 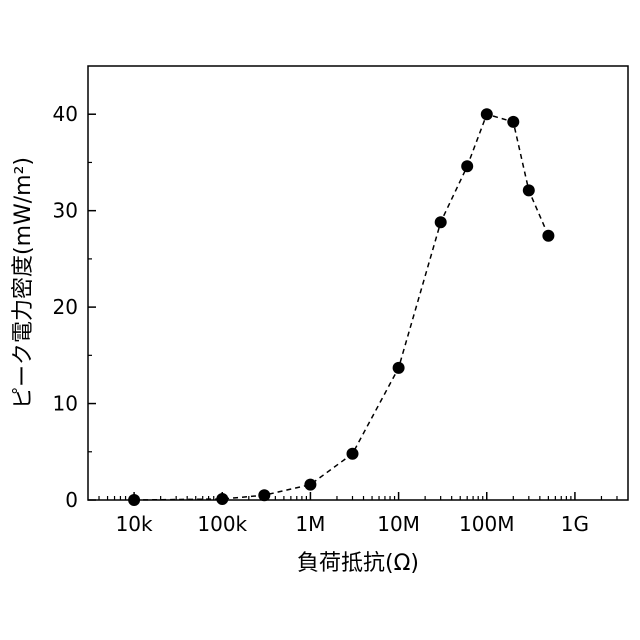 I want to click on x-tick-label: 100M, so click(x=486, y=524).